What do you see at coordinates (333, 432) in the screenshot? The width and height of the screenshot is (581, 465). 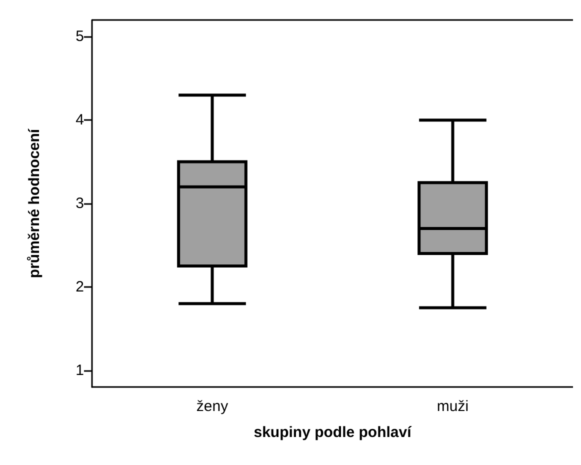 I see `x-axis-title: skupiny podle pohlaví` at bounding box center [333, 432].